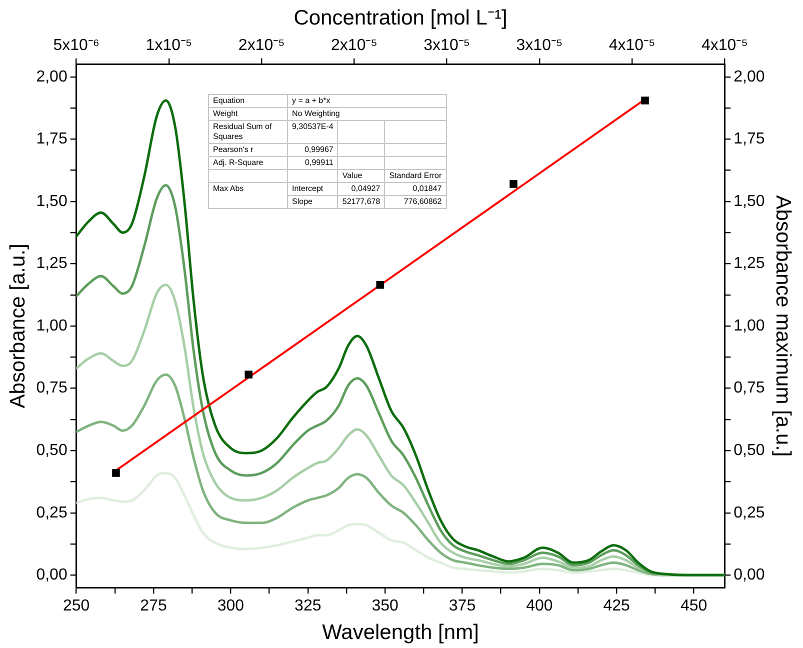 This screenshot has height=648, width=803. What do you see at coordinates (749, 575) in the screenshot?
I see `y2-tick-label: 0,00` at bounding box center [749, 575].